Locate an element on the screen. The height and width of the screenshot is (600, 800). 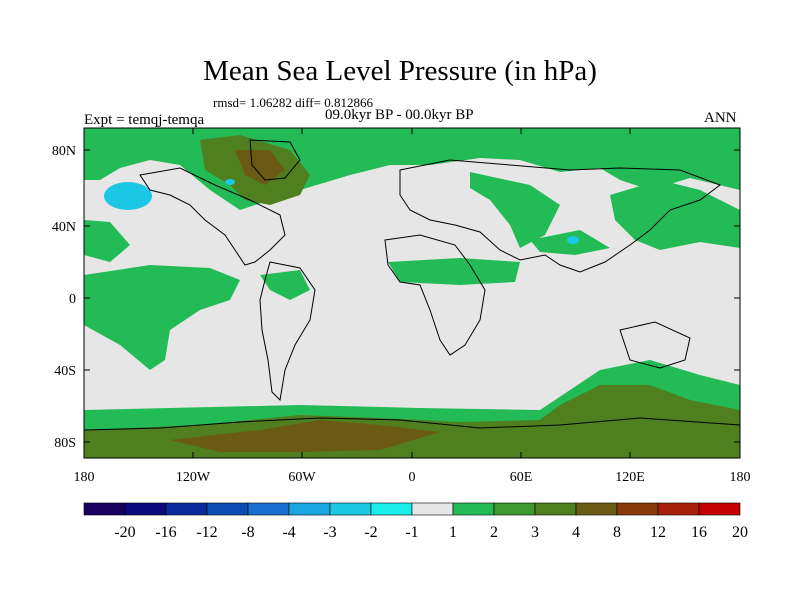
contour-north-pacific is located at coordinates (107, 241).